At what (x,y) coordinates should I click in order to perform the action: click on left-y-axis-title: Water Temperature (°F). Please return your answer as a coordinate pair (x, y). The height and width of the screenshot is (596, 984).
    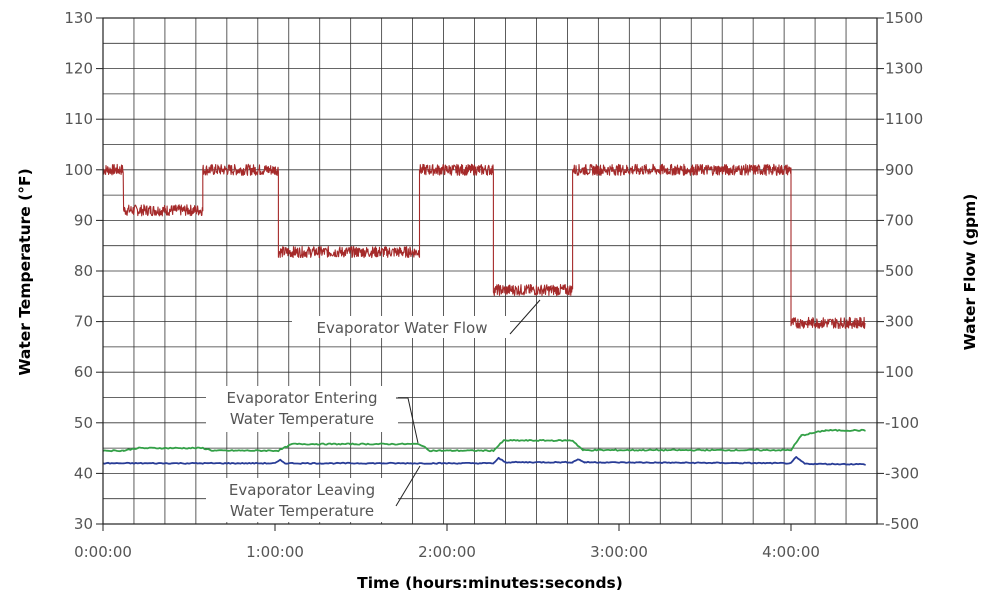
    Looking at the image, I should click on (25, 271).